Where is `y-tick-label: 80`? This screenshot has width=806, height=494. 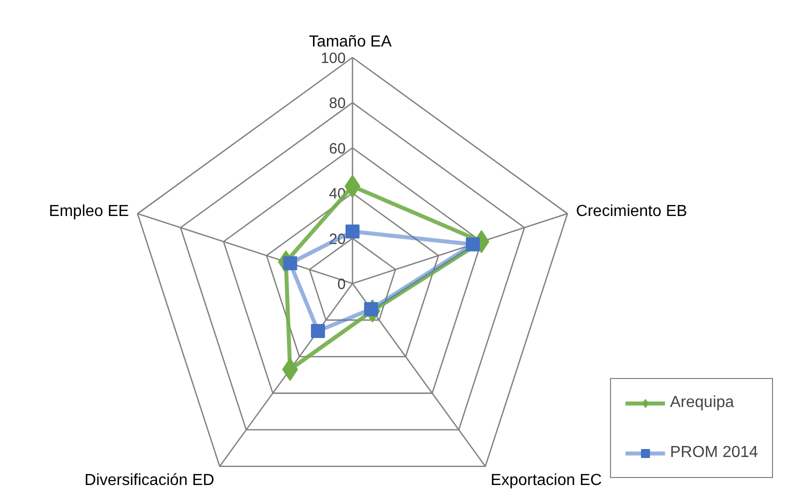
y-tick-label: 80 is located at coordinates (337, 103).